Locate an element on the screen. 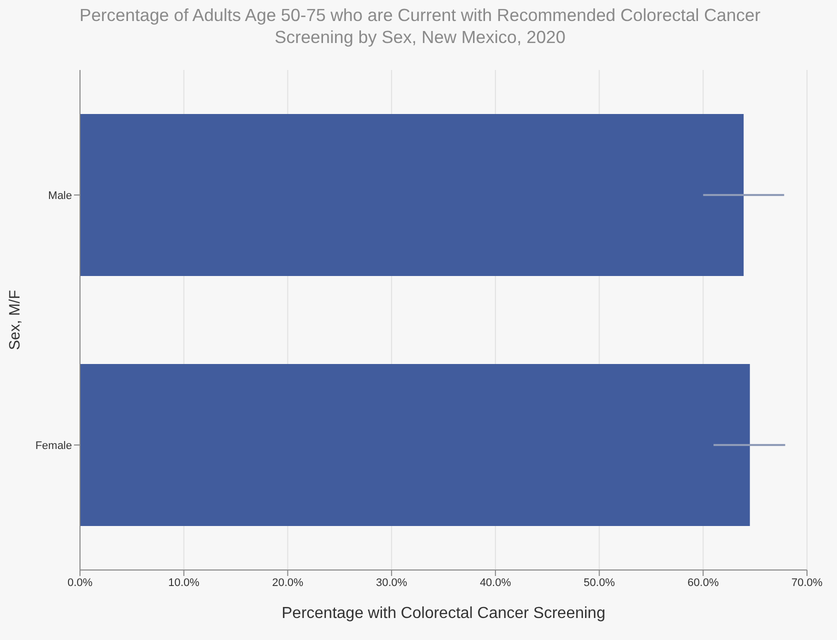 The width and height of the screenshot is (837, 640). y-axis-title: Sex, M/F is located at coordinates (15, 320).